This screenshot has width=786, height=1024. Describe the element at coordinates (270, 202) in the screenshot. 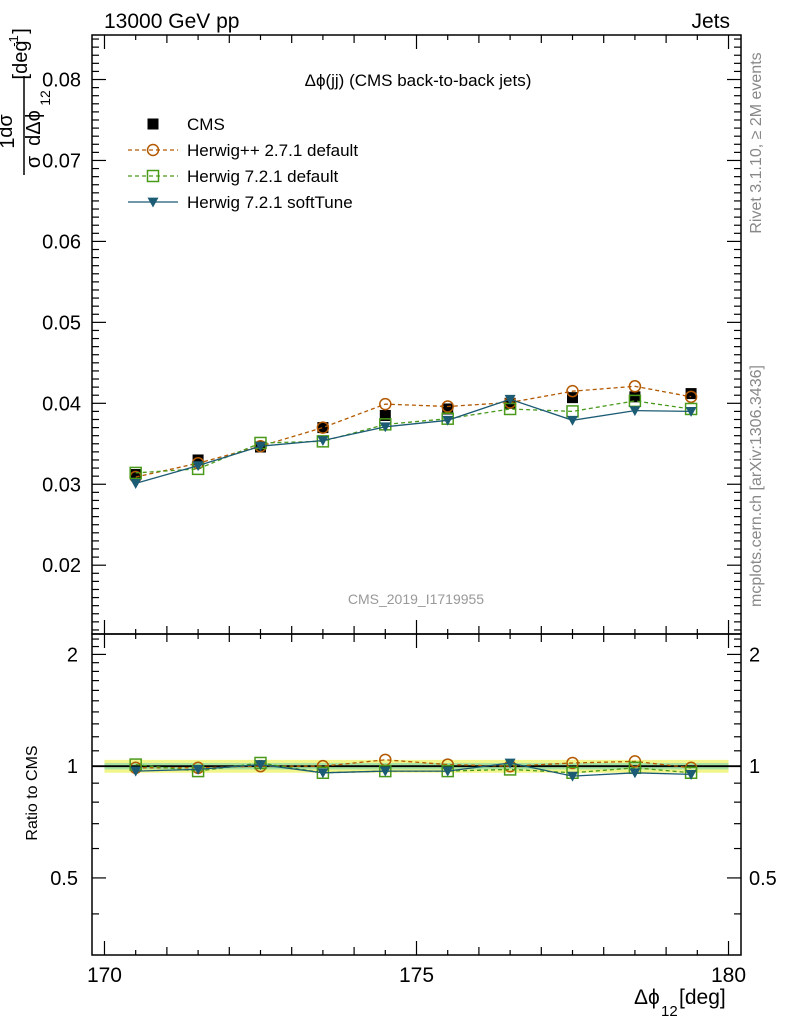

I see `legend-label: Herwig 7.2.1 softTune` at that location.